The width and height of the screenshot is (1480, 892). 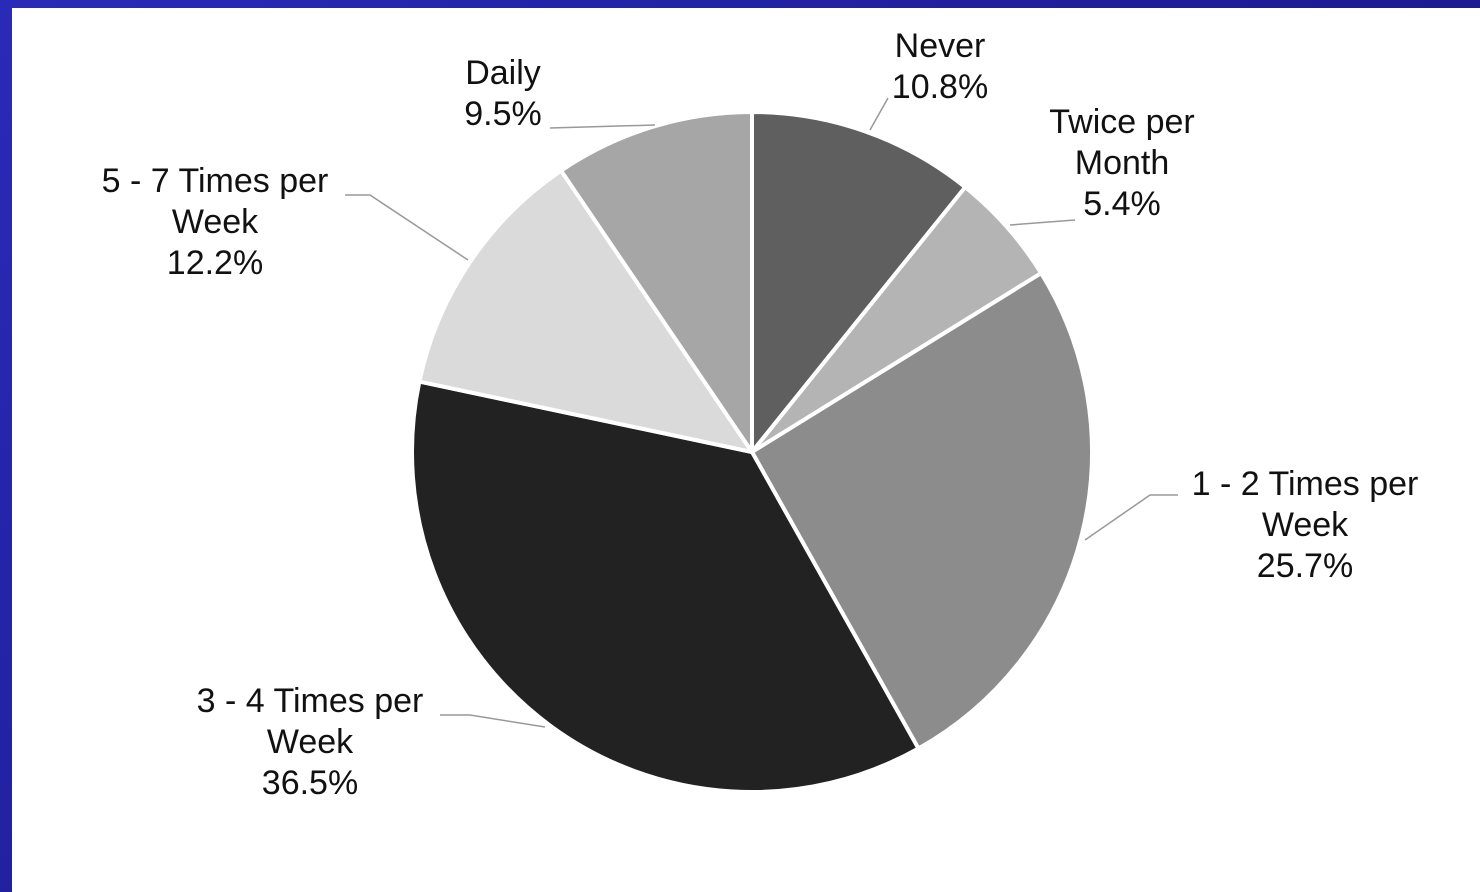 What do you see at coordinates (503, 114) in the screenshot?
I see `value-label: 9.5%` at bounding box center [503, 114].